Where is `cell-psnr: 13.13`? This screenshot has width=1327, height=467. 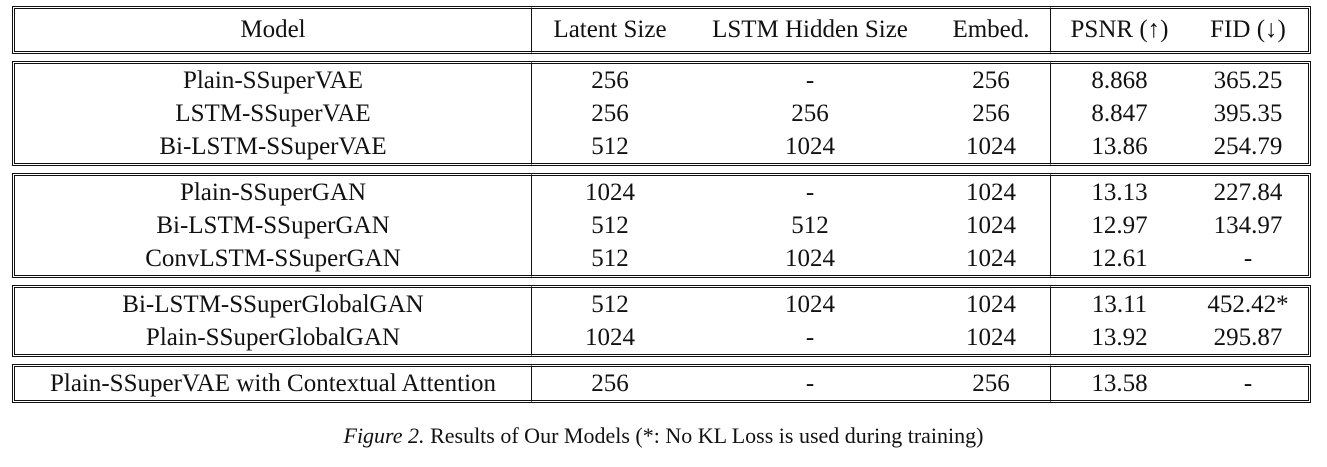 cell-psnr: 13.13 is located at coordinates (1119, 191).